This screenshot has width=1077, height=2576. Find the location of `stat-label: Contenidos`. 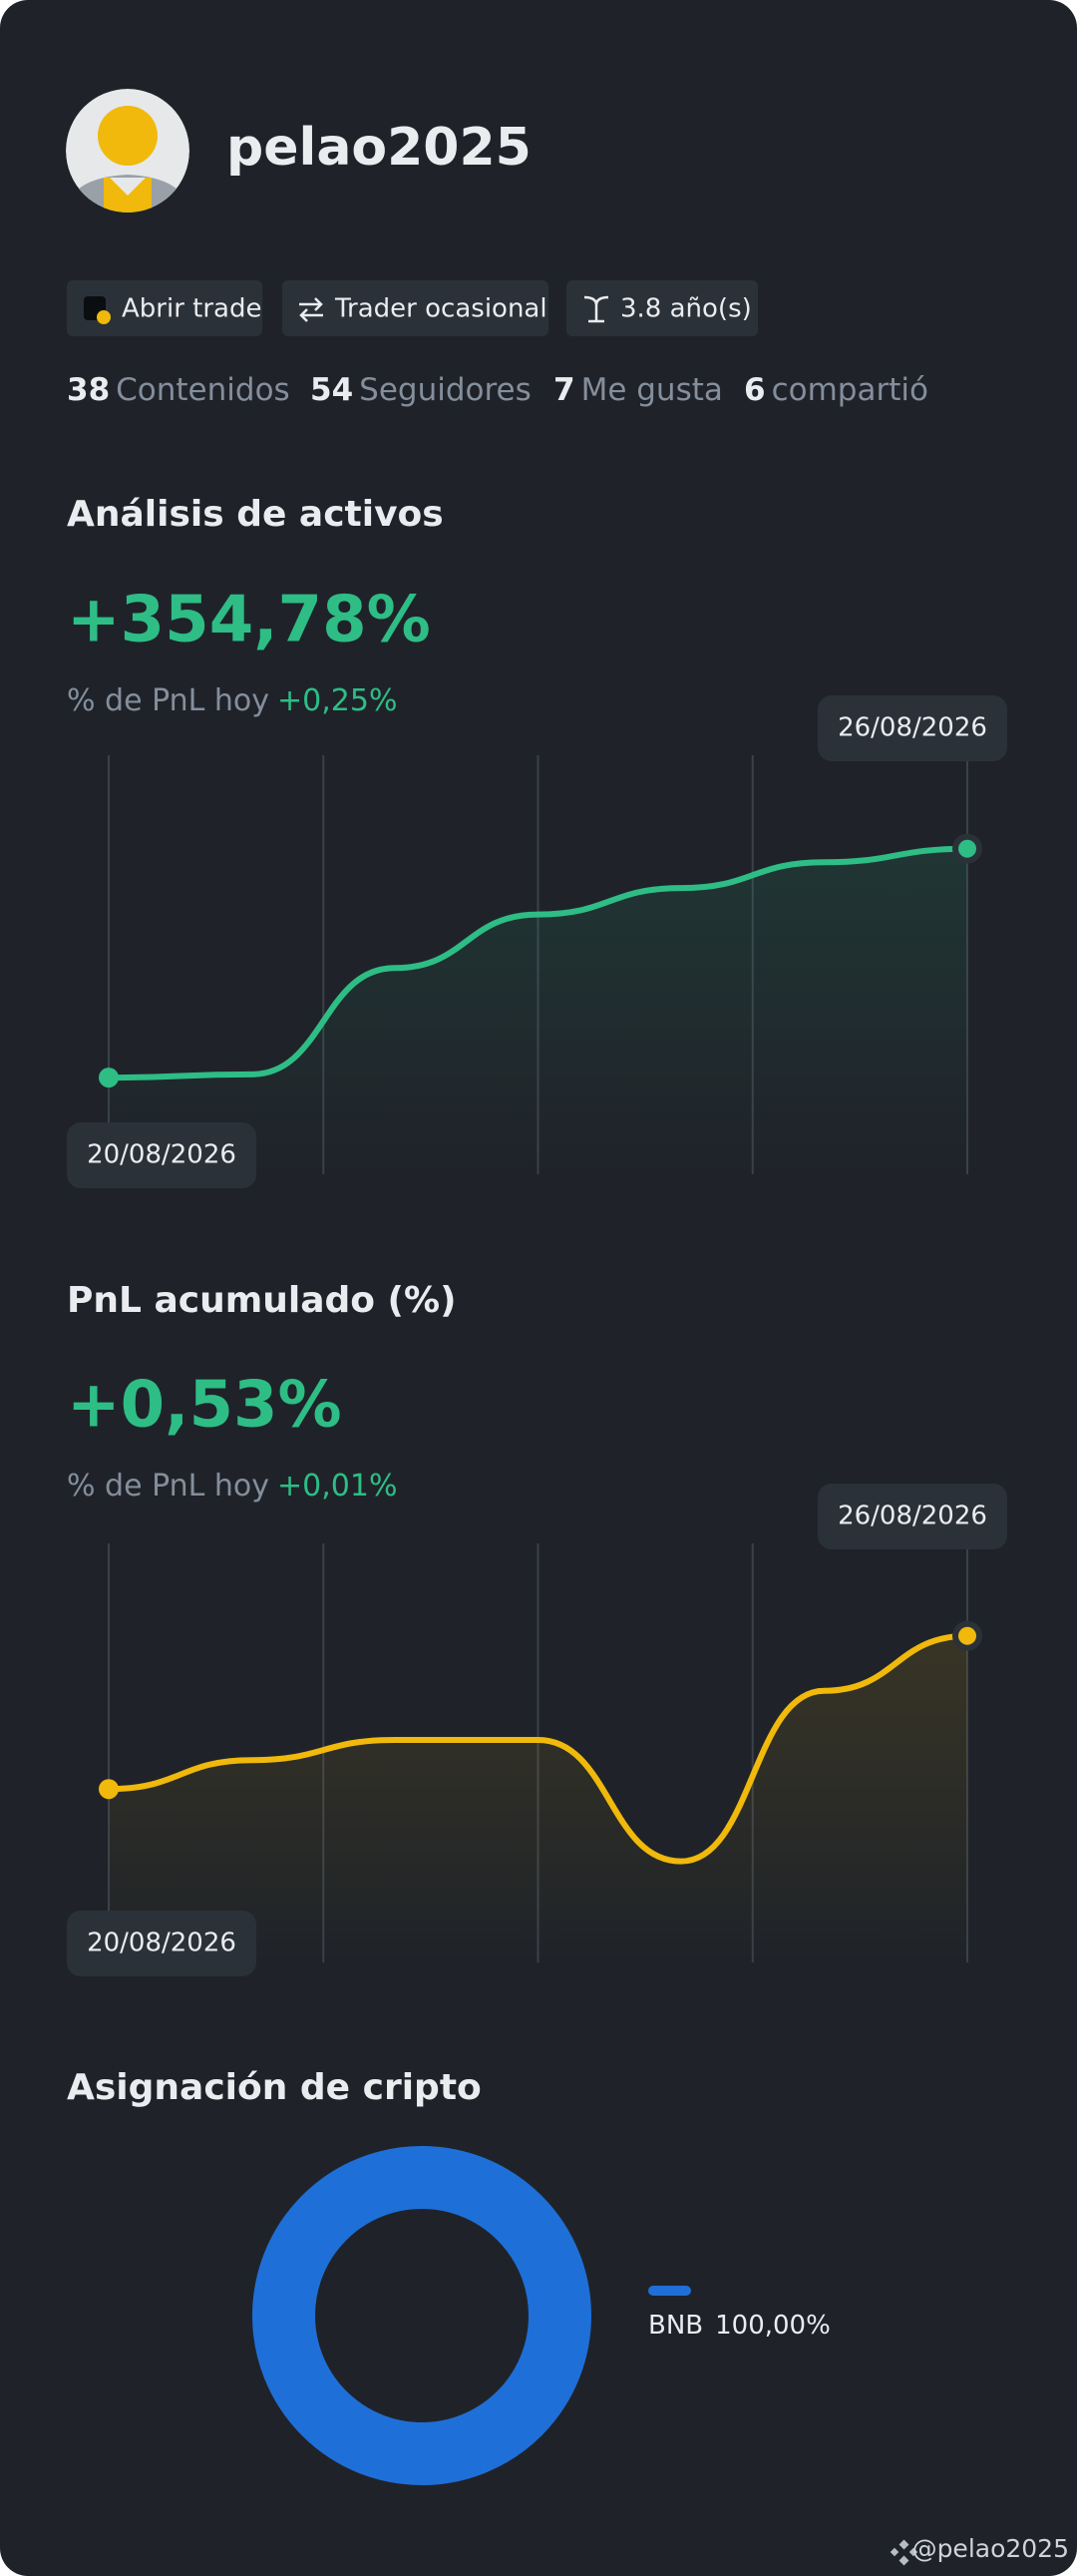

stat-label: Contenidos is located at coordinates (203, 390).